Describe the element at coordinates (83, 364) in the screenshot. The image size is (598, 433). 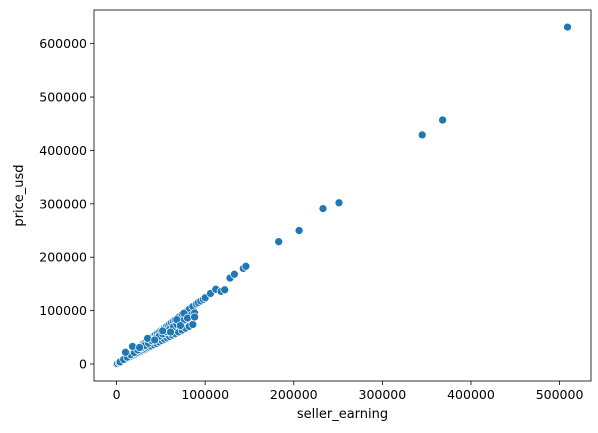
I see `y-tick-label: 0` at that location.